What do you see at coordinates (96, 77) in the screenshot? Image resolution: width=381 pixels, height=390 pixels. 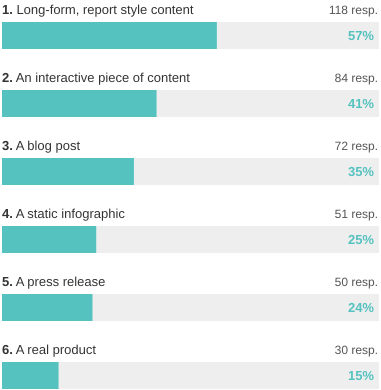 I see `y-tick-label: 2. An interactive piece of content` at bounding box center [96, 77].